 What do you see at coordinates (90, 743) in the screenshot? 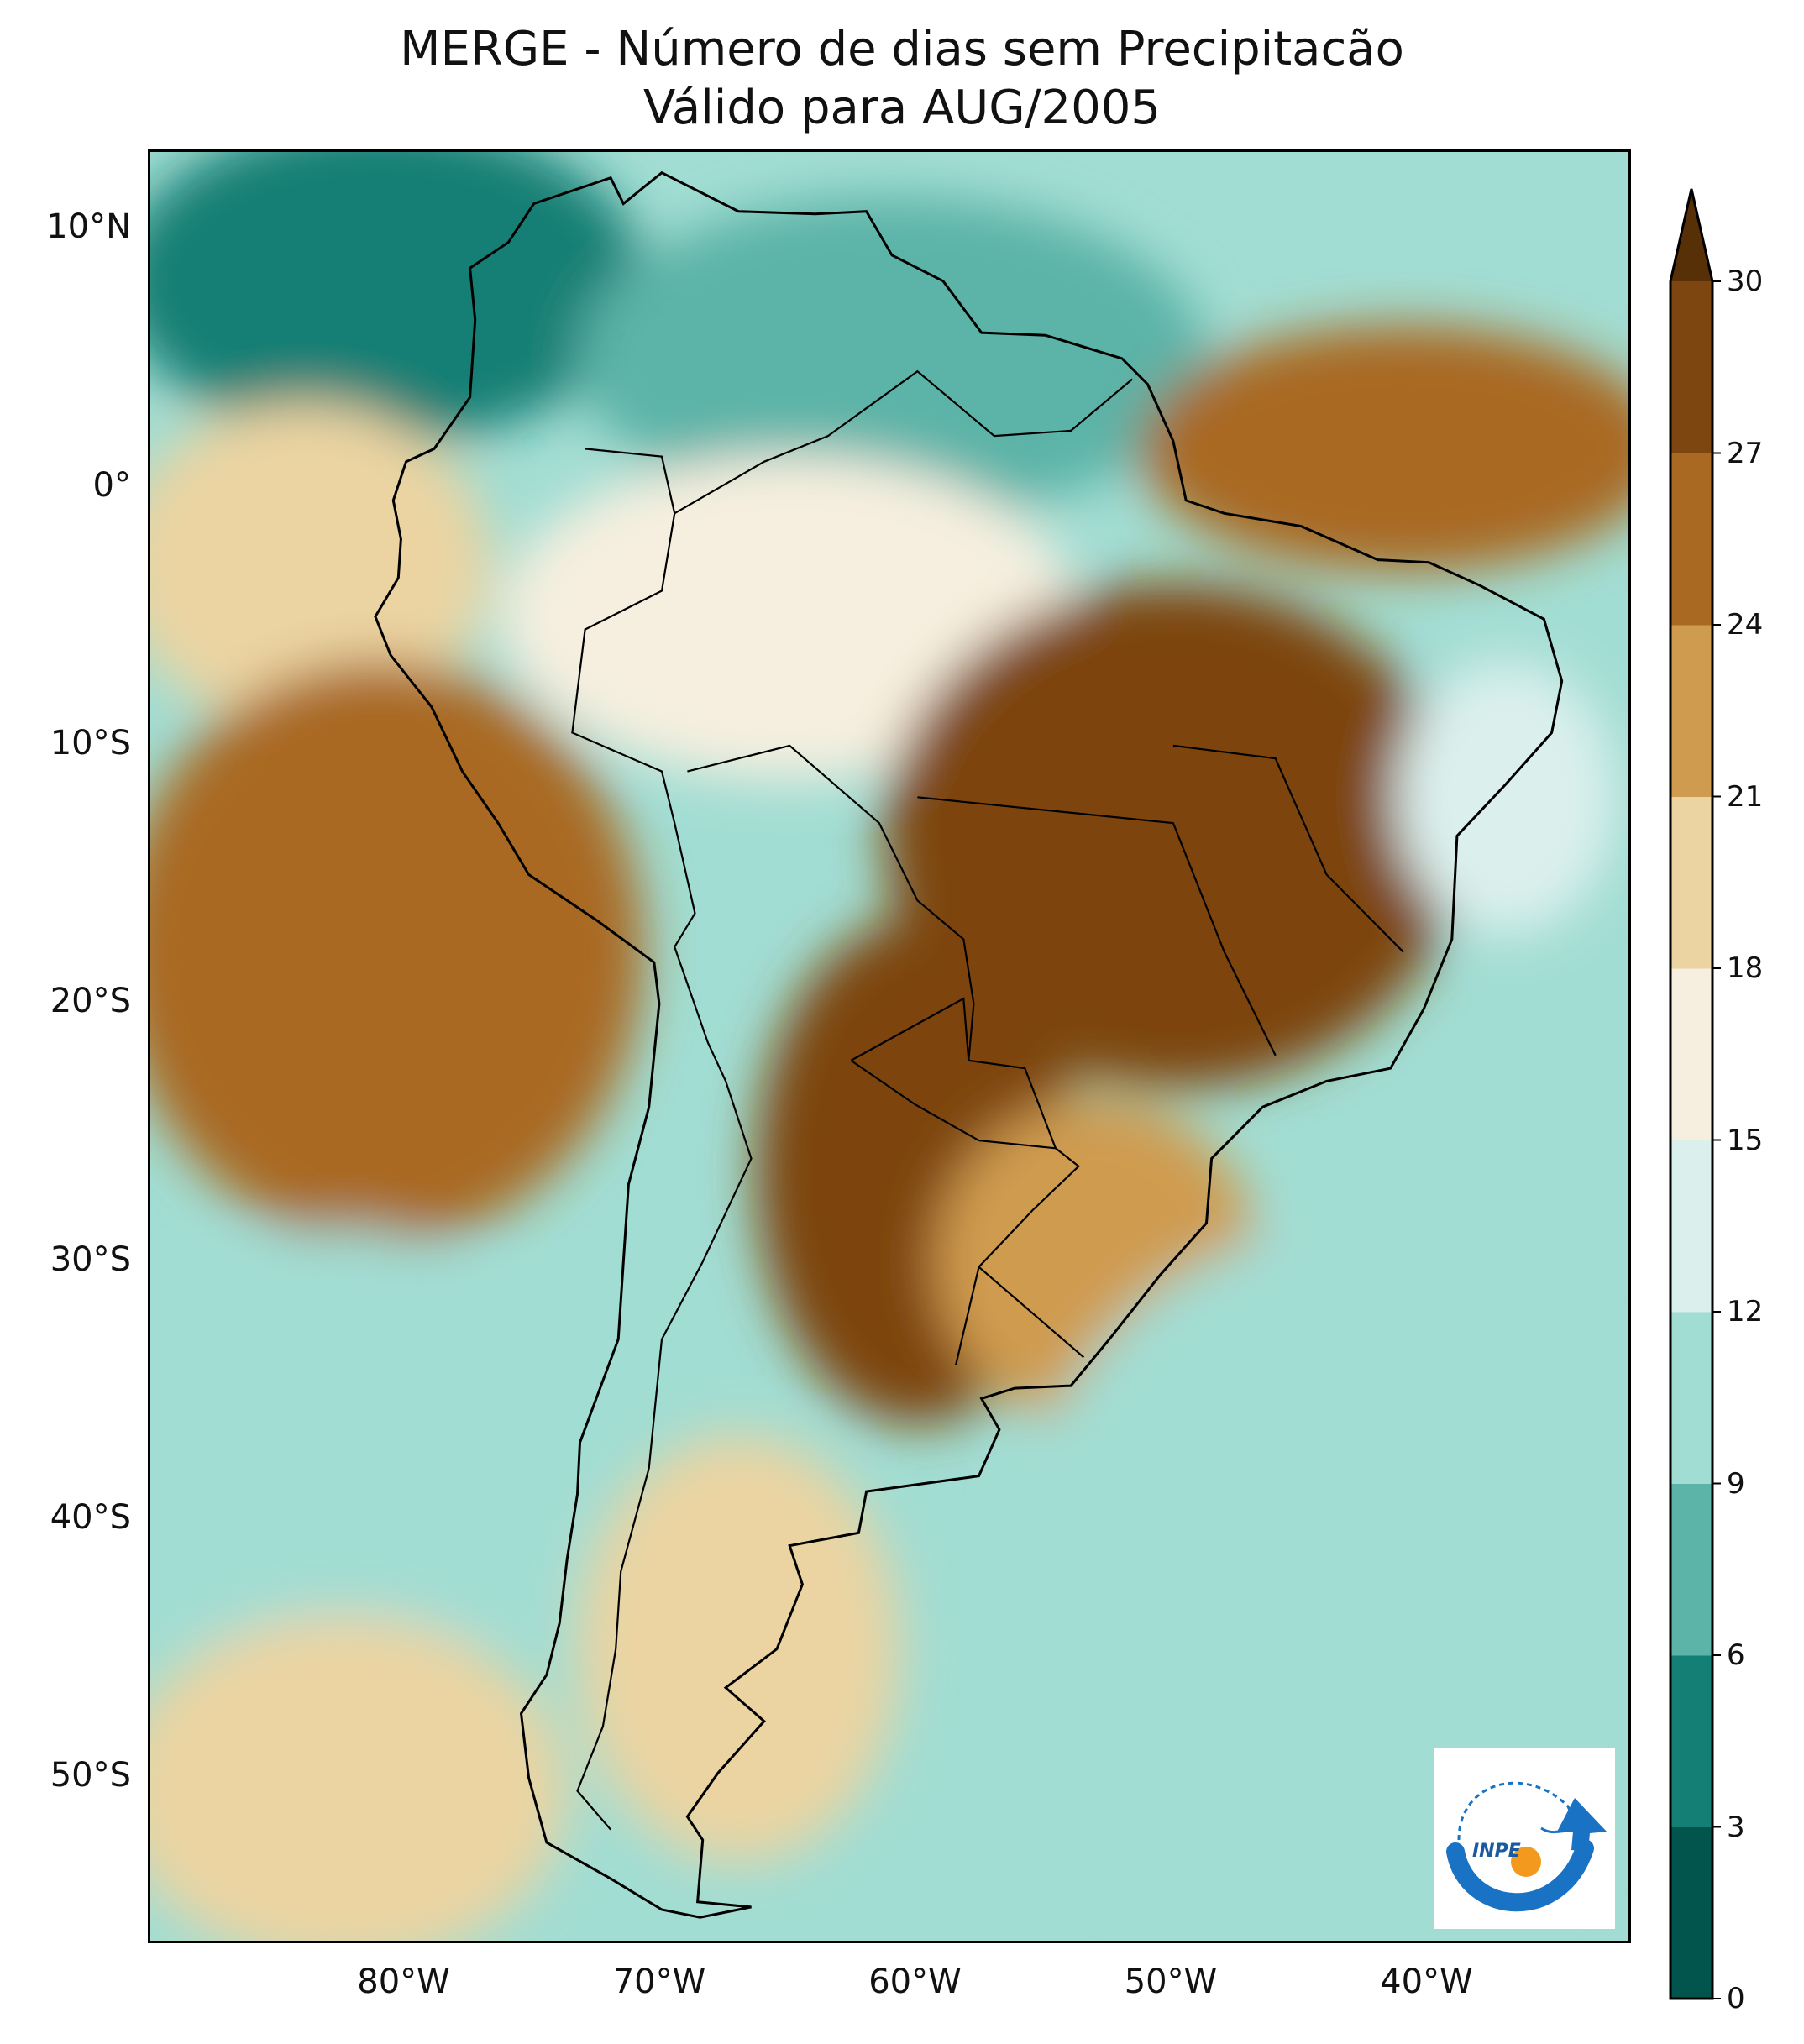
I see `lat-tick-label: 10°S` at bounding box center [90, 743].